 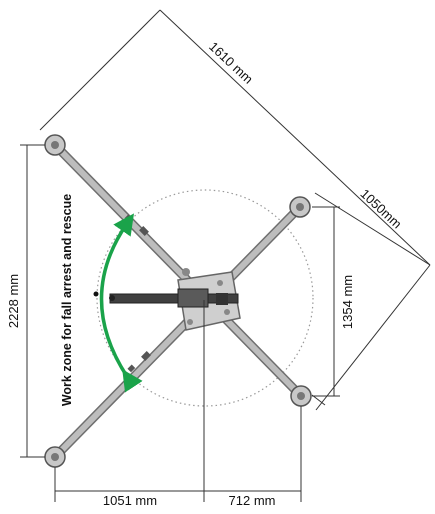 I want to click on foot-top-left, so click(x=55, y=145).